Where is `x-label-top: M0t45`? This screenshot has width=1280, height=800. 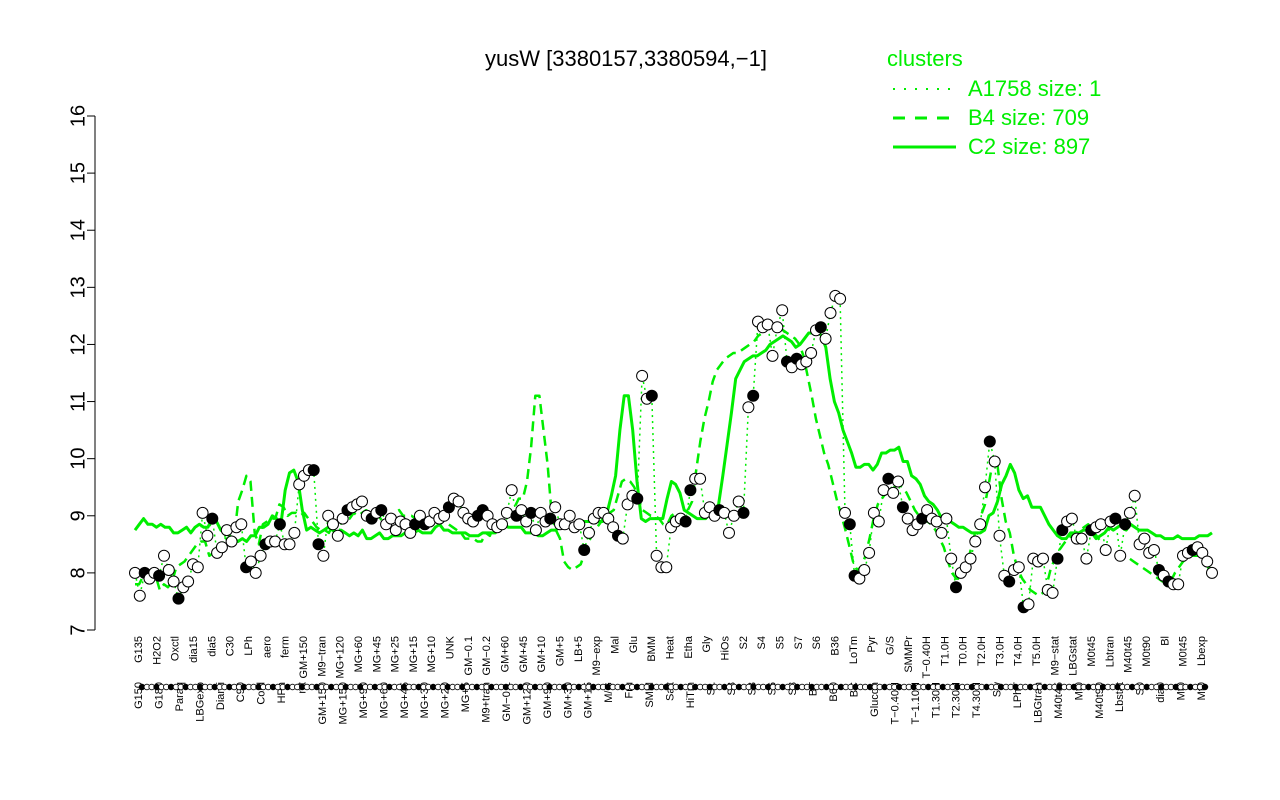 x-label-top: M0t45 is located at coordinates (1092, 651).